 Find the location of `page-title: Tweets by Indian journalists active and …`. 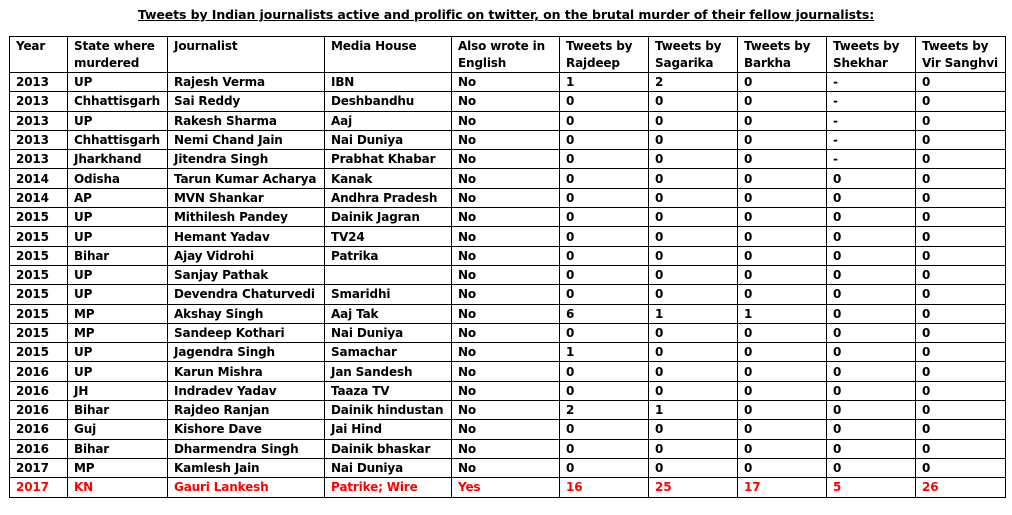

page-title: Tweets by Indian journalists active and … is located at coordinates (506, 14).